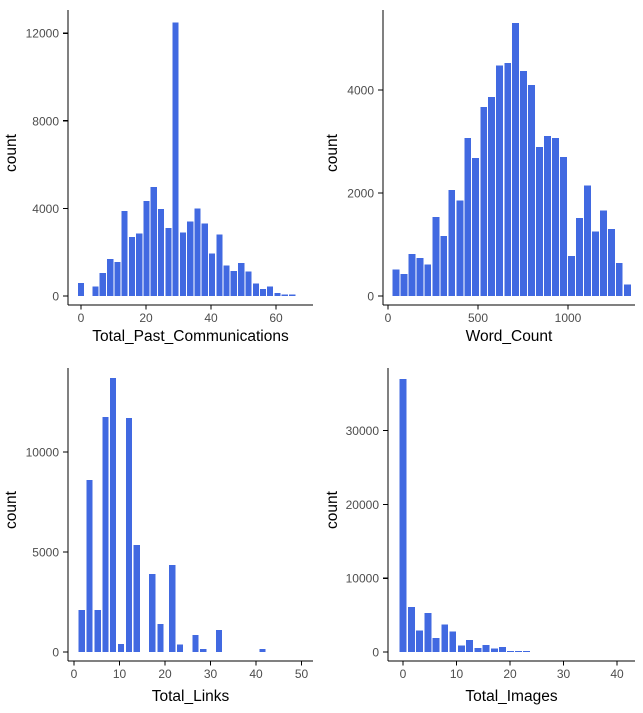 This screenshot has height=713, width=643. Describe the element at coordinates (190, 336) in the screenshot. I see `x-axis-title: Total_Past_Communications` at that location.